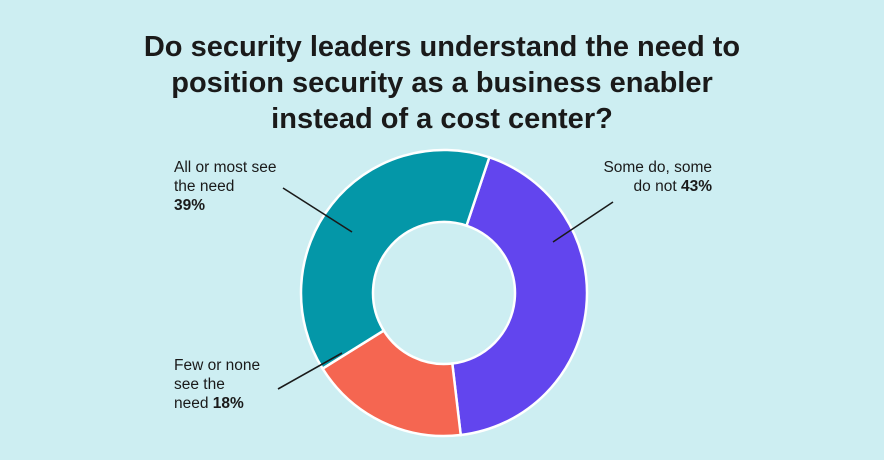 This screenshot has width=884, height=460. What do you see at coordinates (657, 177) in the screenshot?
I see `slice-label-some-do: Some do, some do not 43%` at bounding box center [657, 177].